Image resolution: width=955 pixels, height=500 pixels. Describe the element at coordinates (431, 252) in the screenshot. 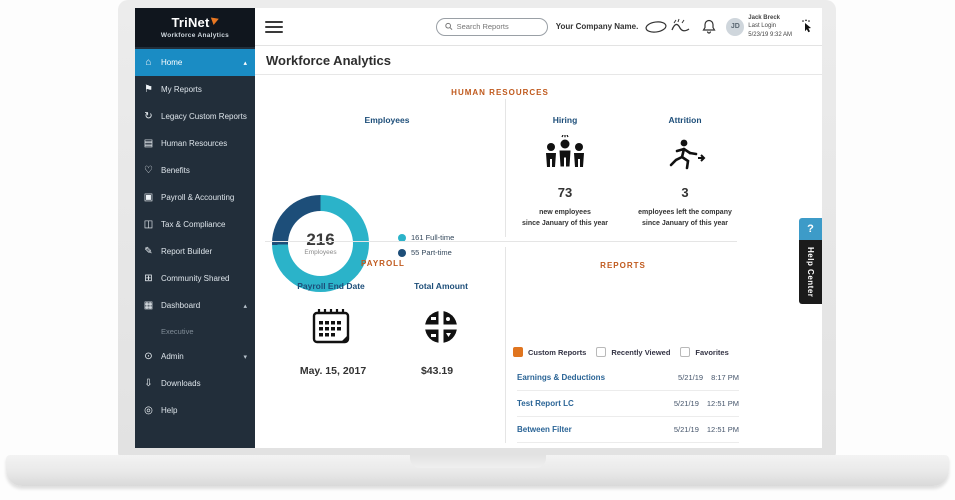

I see `part-time-label: 55 Part-time` at that location.